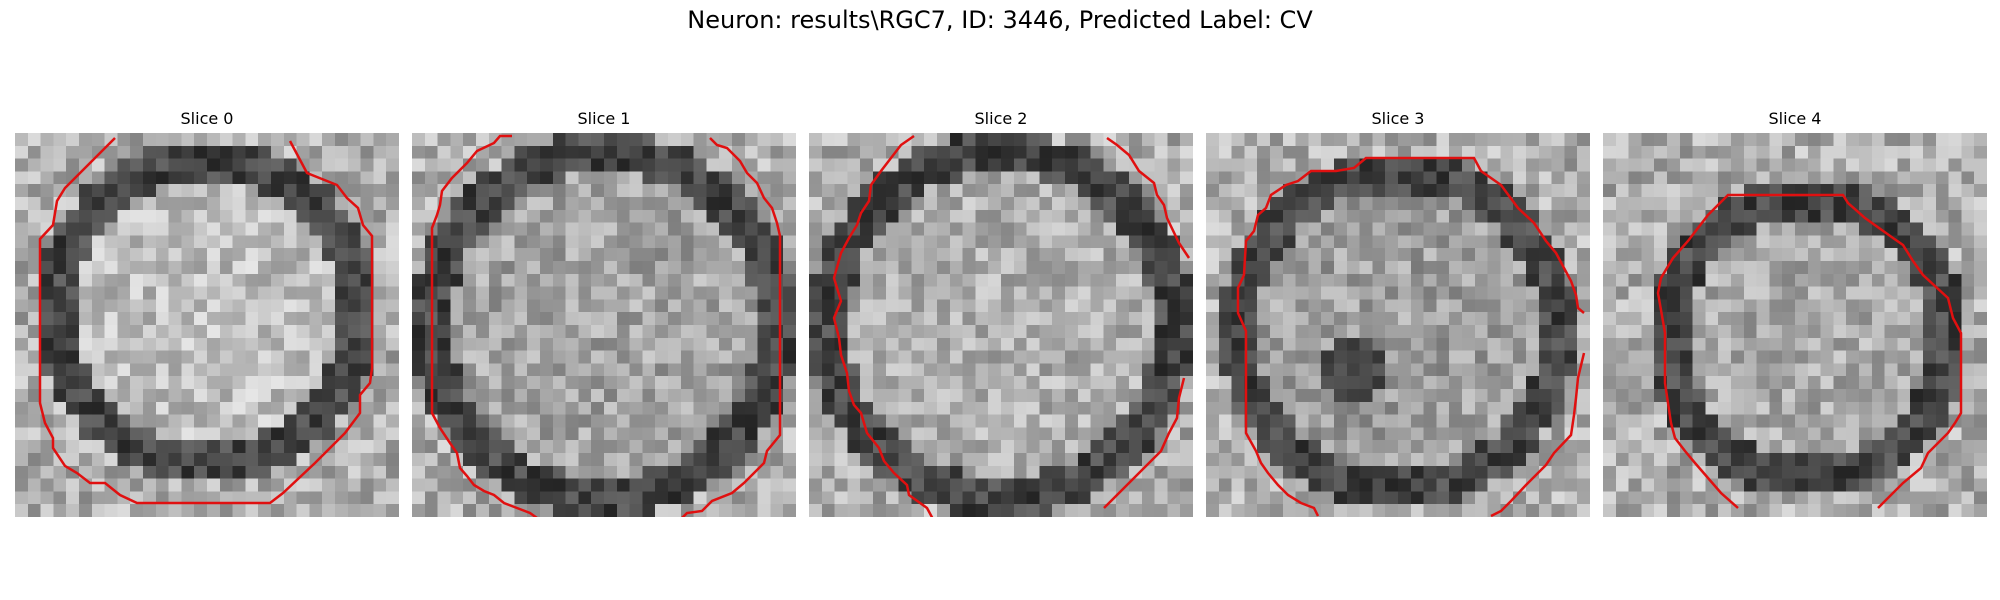 The image size is (2000, 600). I want to click on slice-4-contour, so click(1809, 351).